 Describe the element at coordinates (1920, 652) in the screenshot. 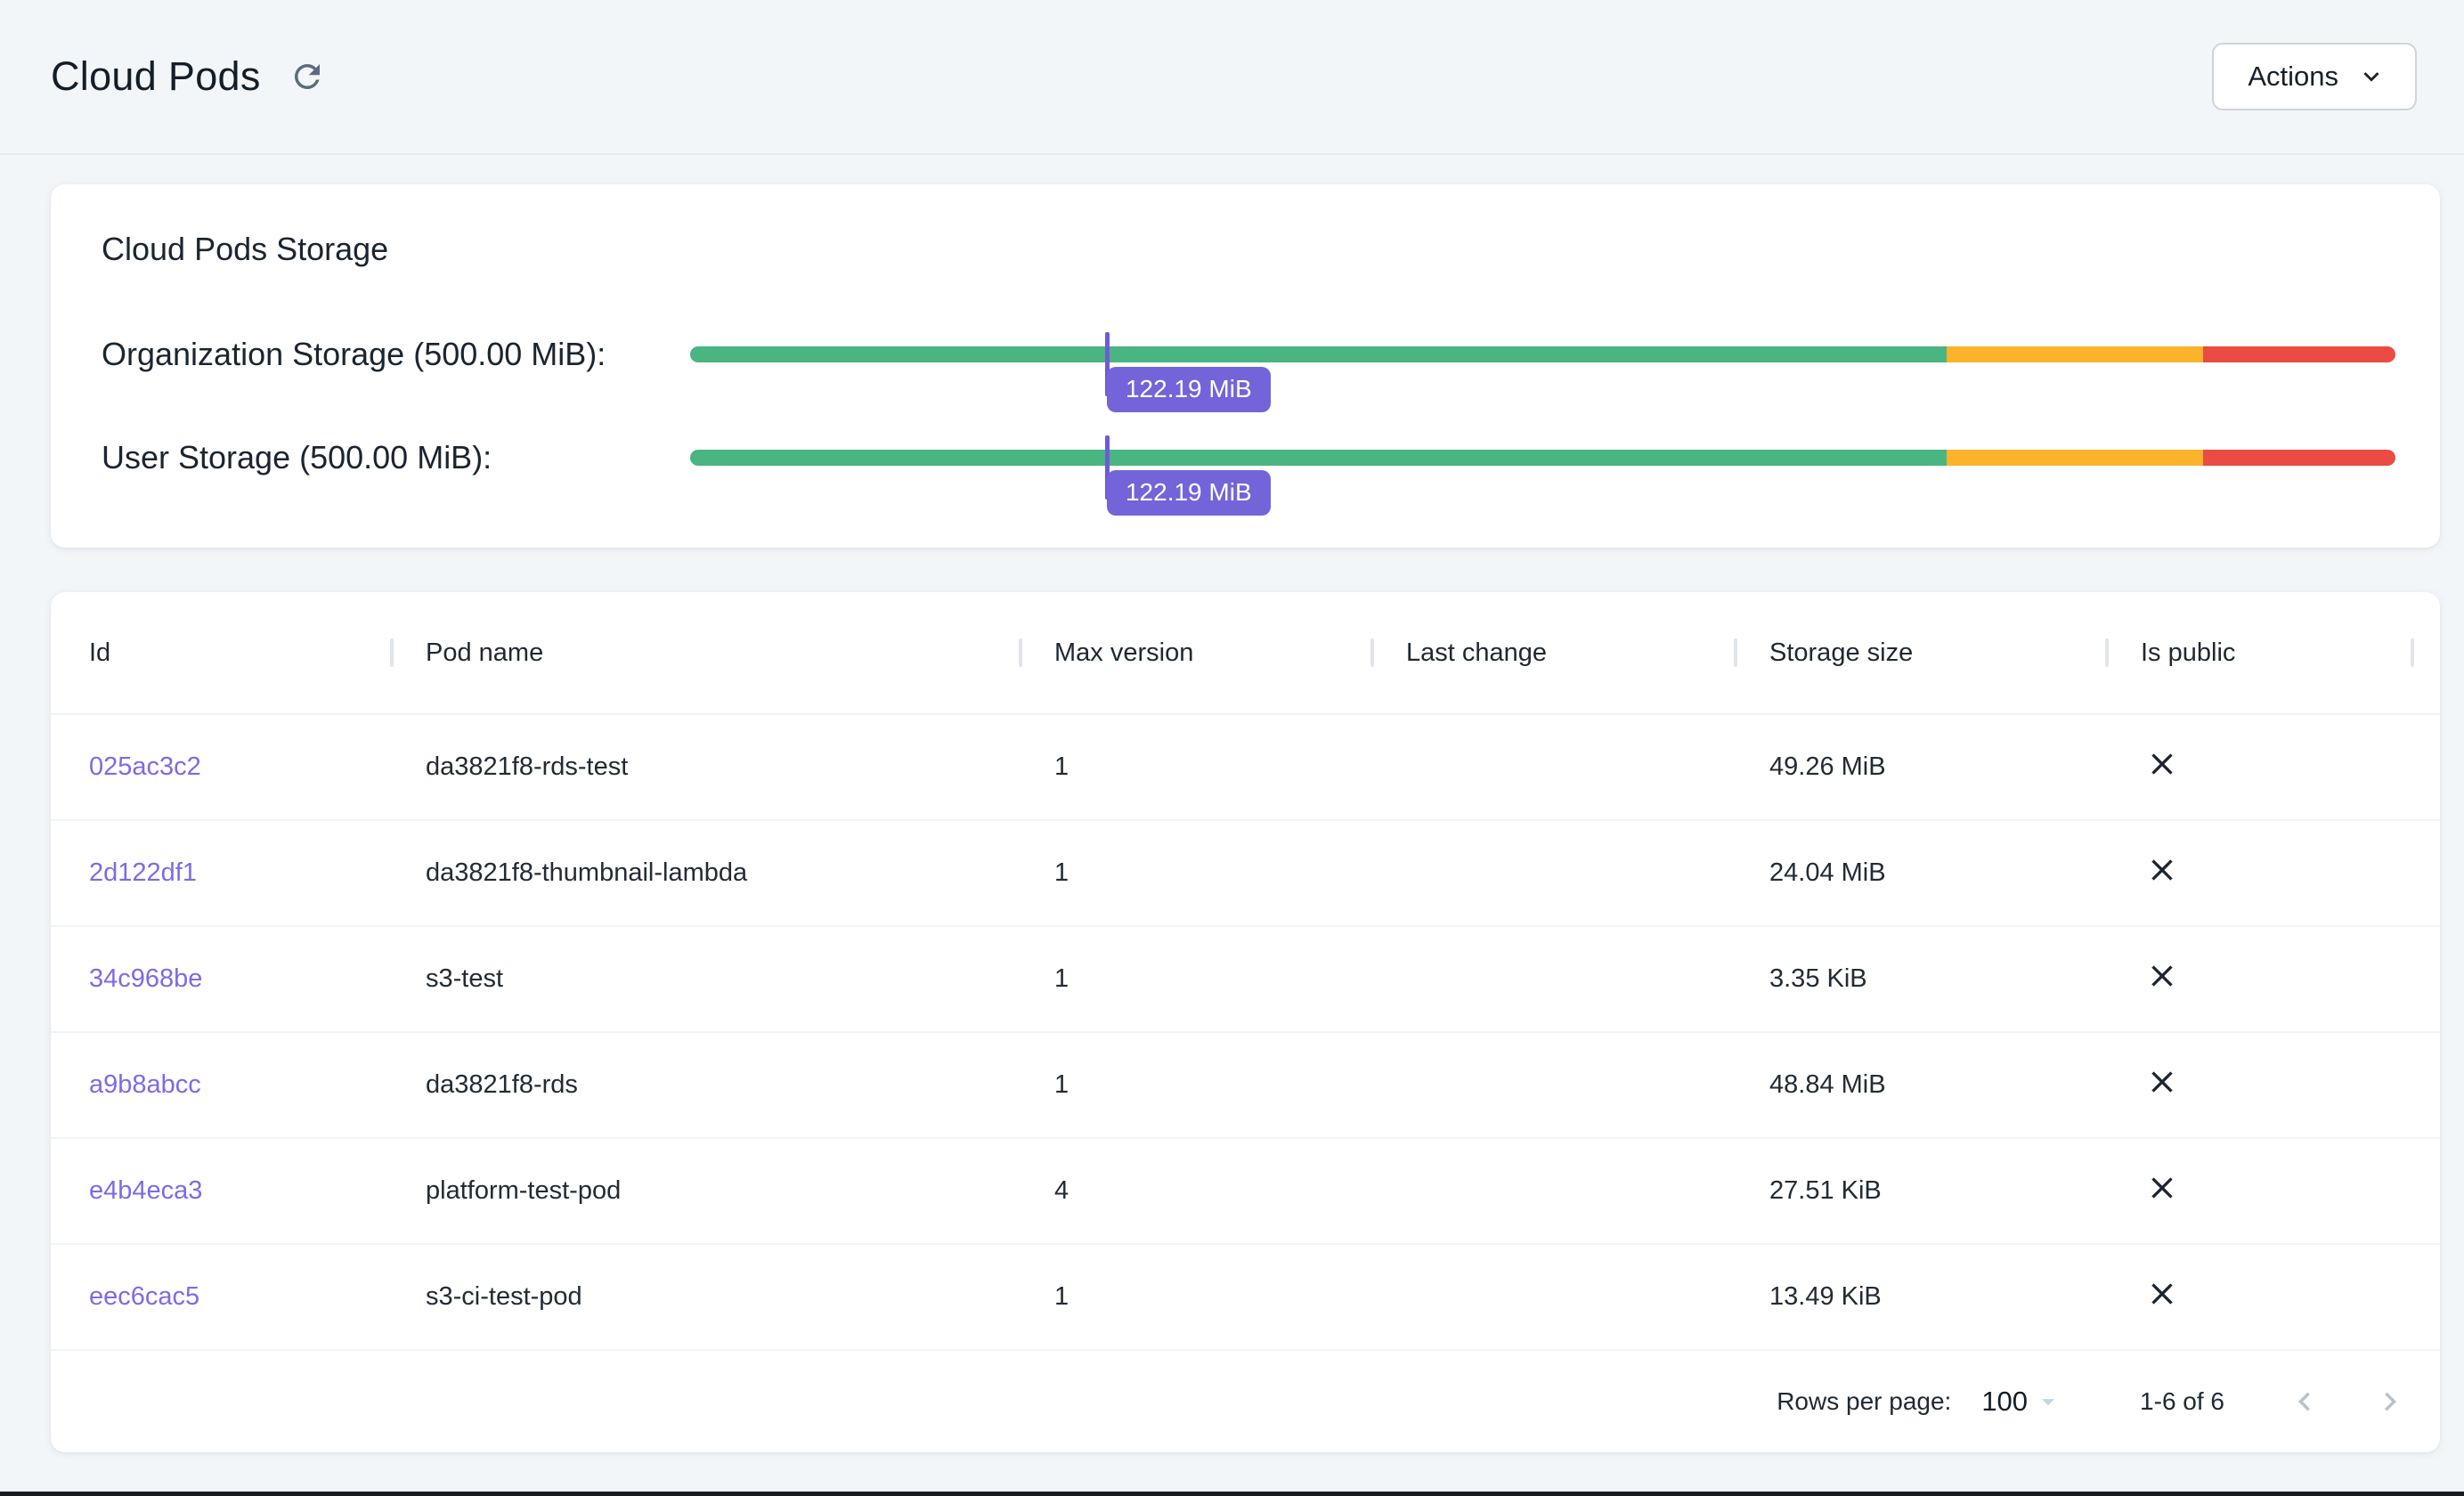

I see `column-header-storage-size: Storage size` at that location.